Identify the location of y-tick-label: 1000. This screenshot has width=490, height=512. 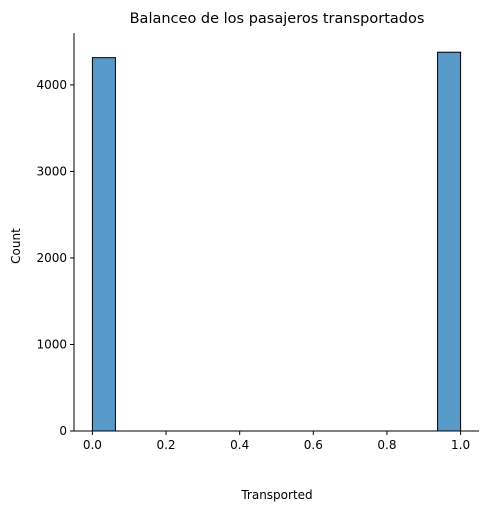
(51, 344).